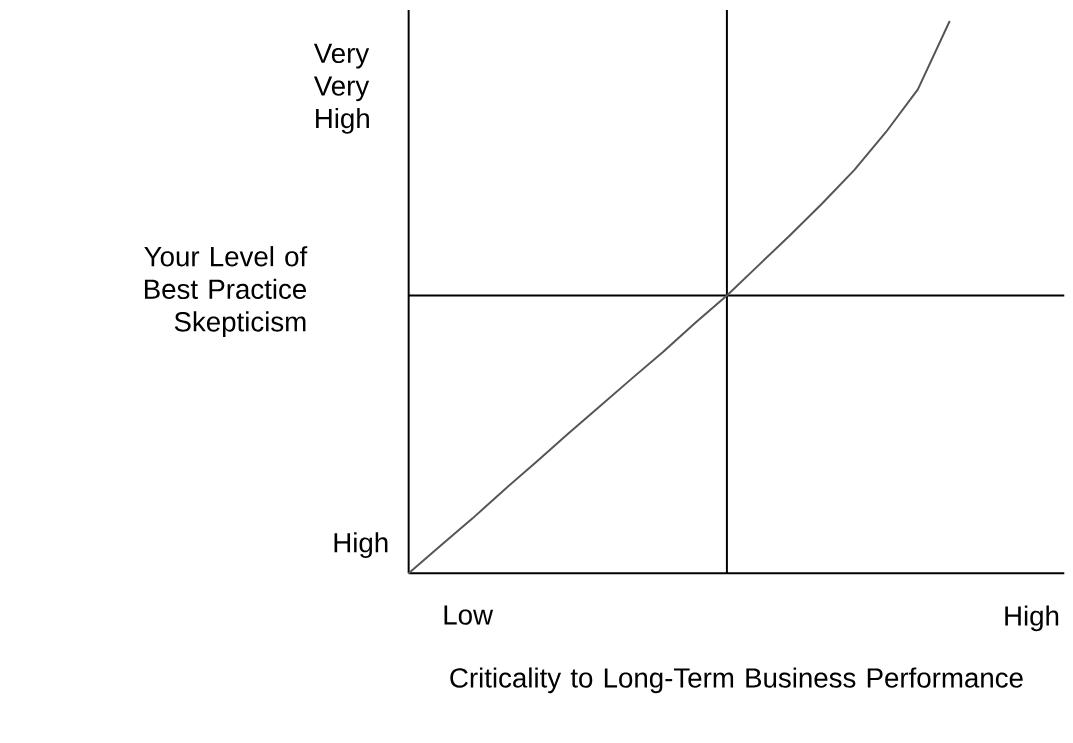  I want to click on x-axis-title: Criticality to Long-Term Business Performance, so click(736, 680).